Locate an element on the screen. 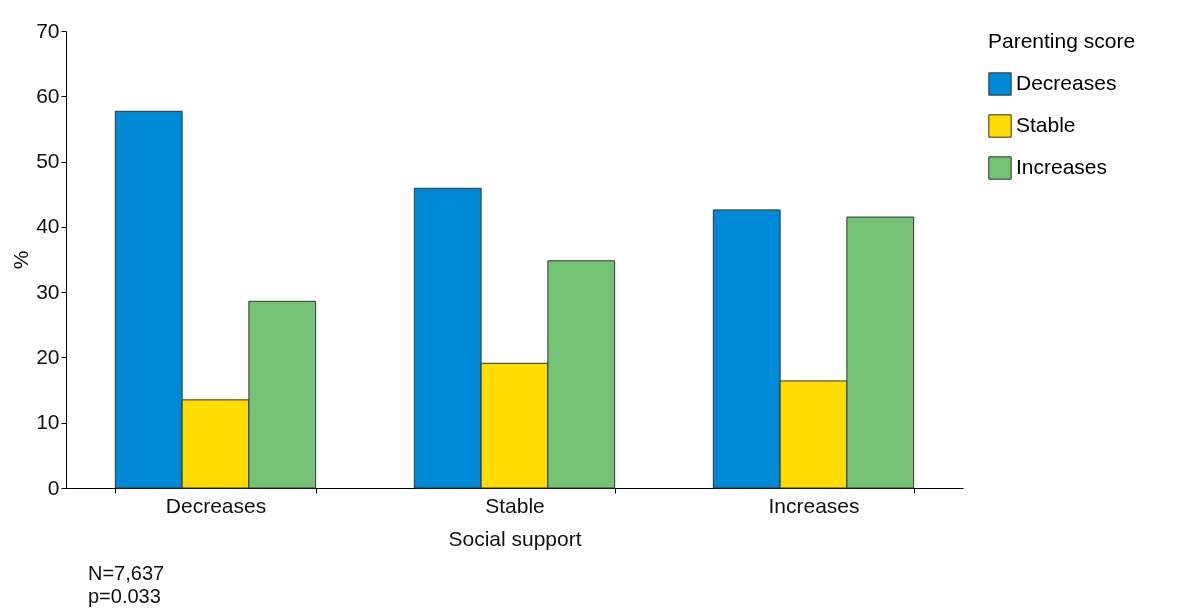 Image resolution: width=1201 pixels, height=615 pixels. y-axis-title: % is located at coordinates (21, 260).